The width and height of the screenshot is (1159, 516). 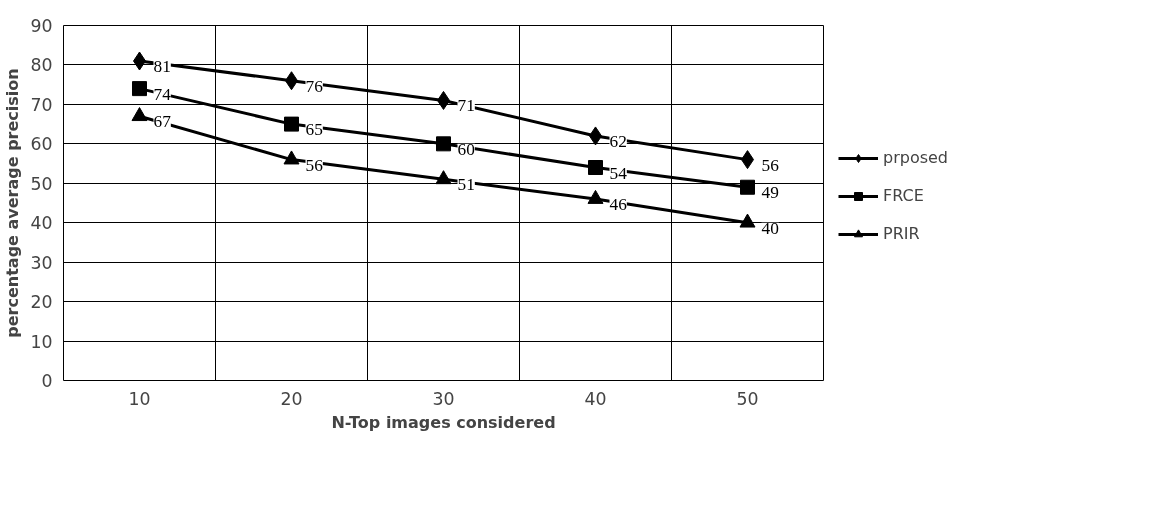 What do you see at coordinates (139, 398) in the screenshot?
I see `x-tick-label: 10` at bounding box center [139, 398].